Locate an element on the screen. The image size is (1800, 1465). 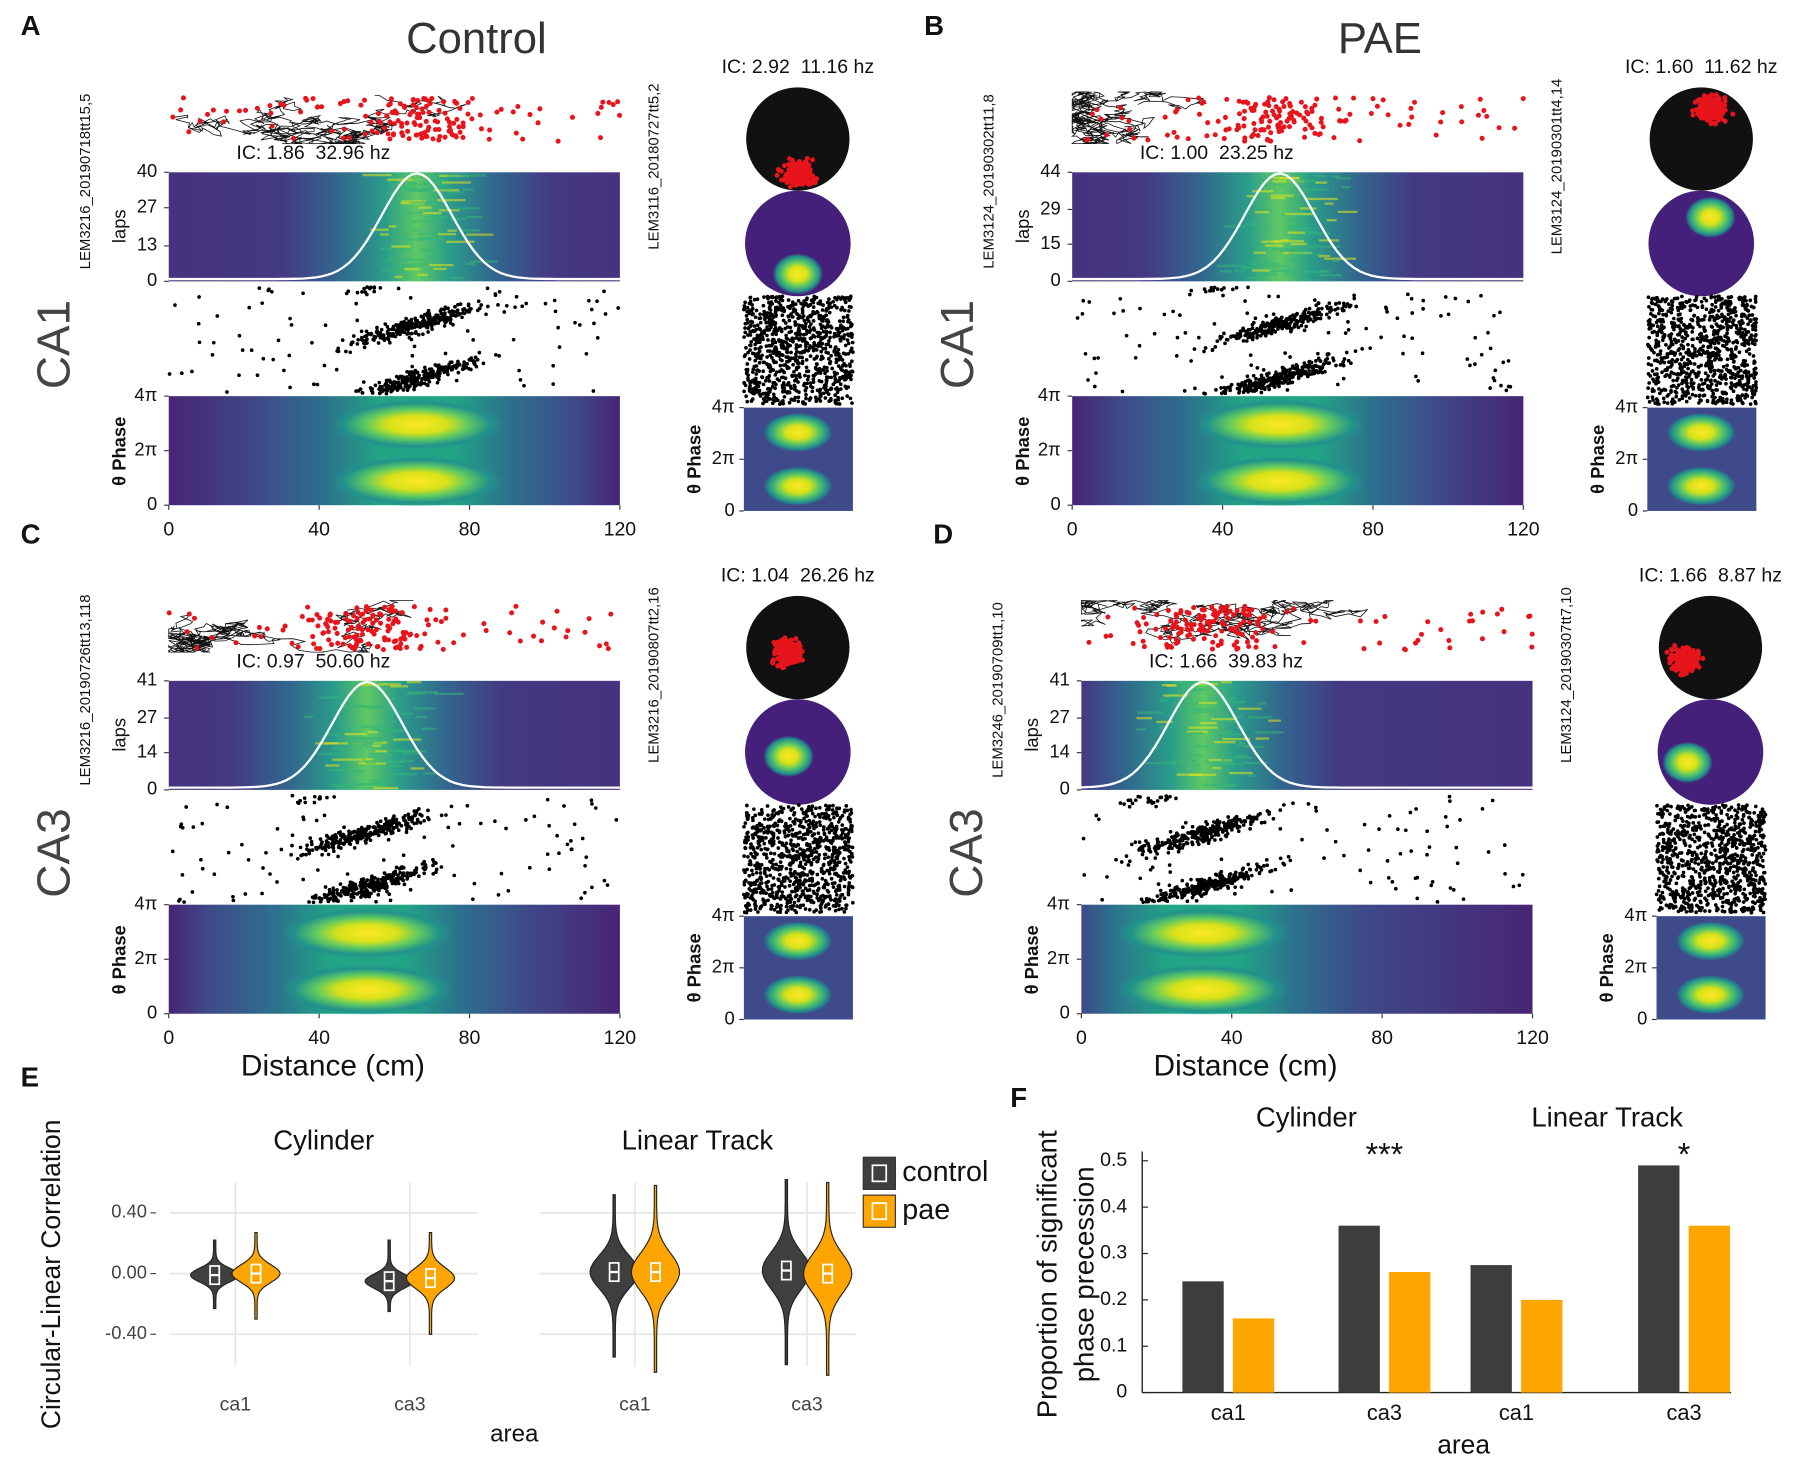
bar is located at coordinates (1410, 1332).